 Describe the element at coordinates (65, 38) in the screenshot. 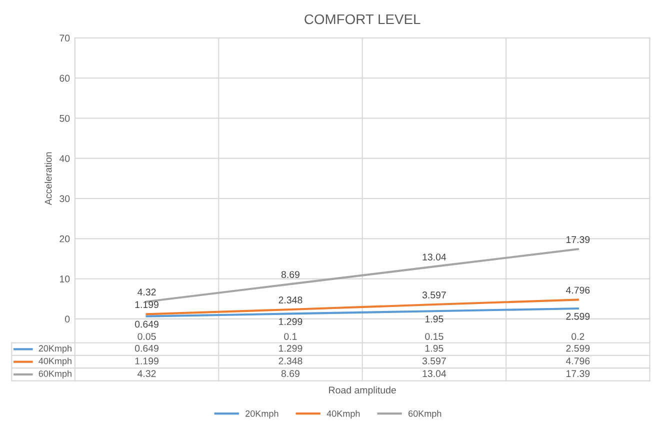

I see `y-tick-label: 70` at that location.